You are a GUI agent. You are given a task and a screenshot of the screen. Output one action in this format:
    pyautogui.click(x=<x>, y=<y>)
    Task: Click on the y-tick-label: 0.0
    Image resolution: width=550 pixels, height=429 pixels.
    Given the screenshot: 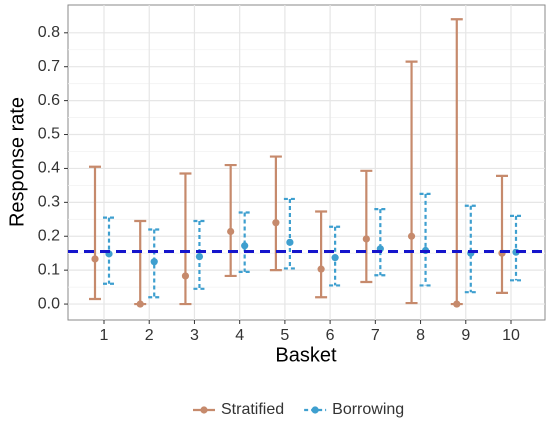 What is the action you would take?
    pyautogui.click(x=49, y=303)
    